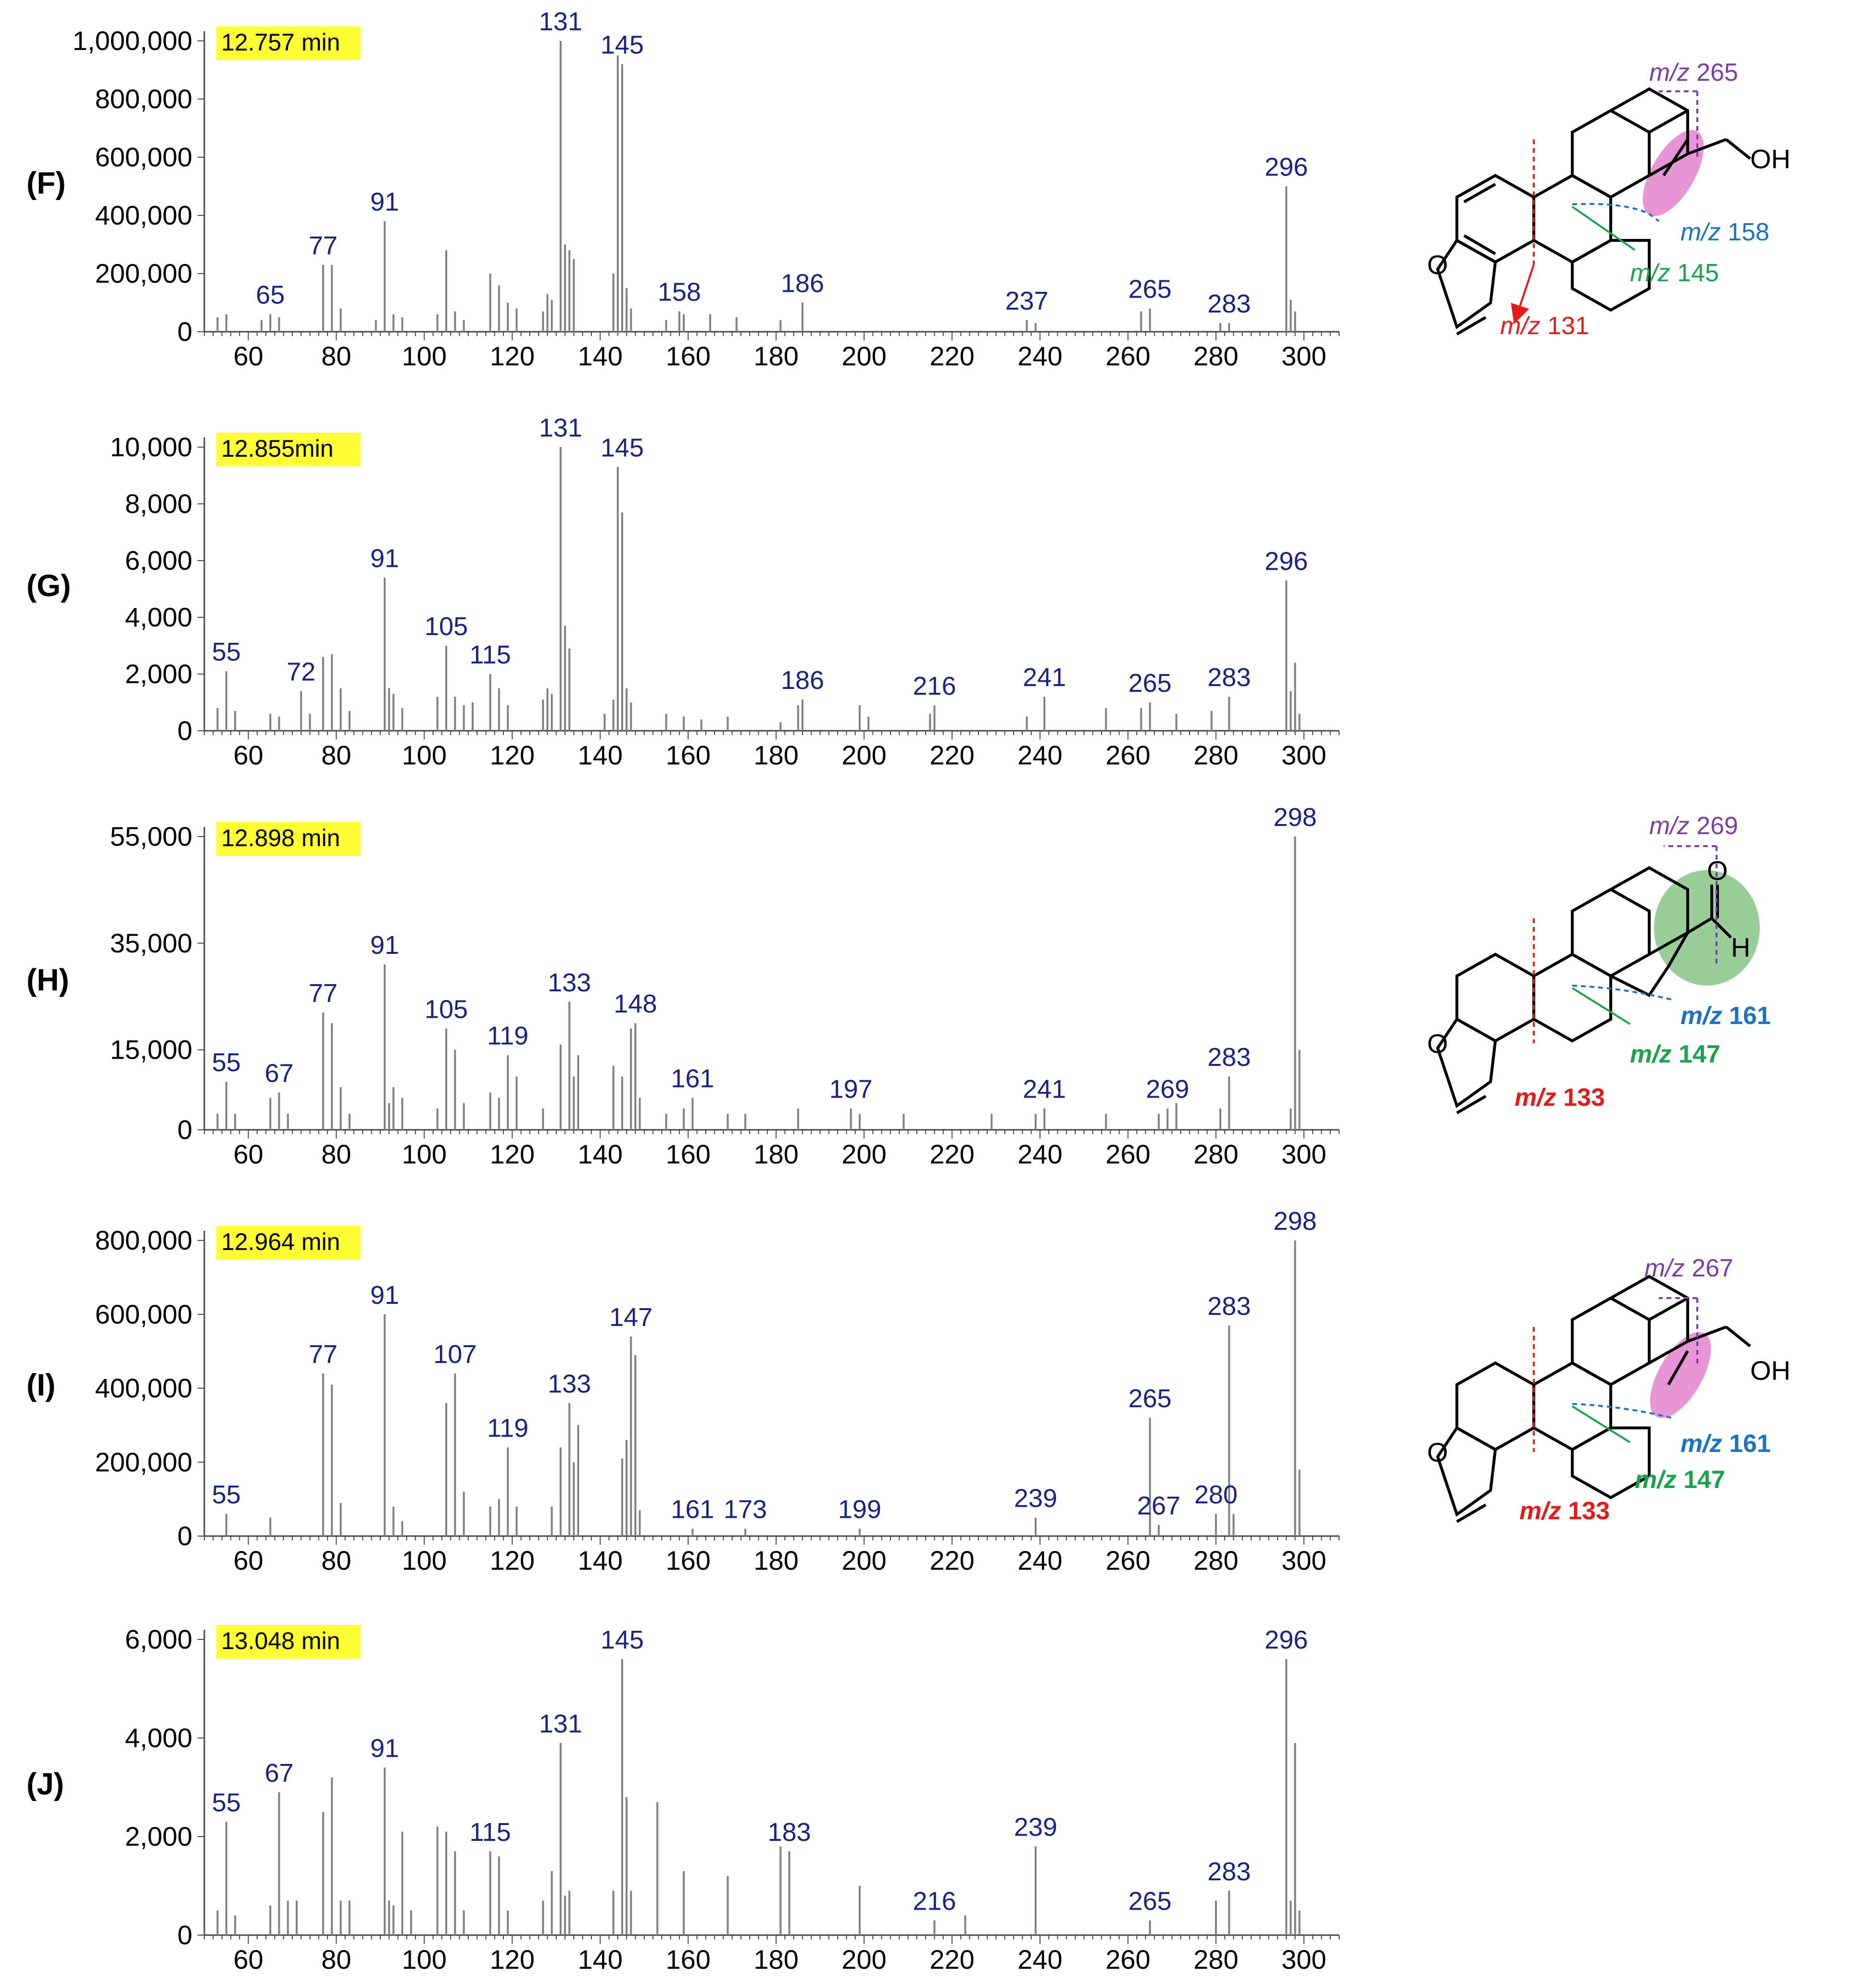 This screenshot has height=1988, width=1855. I want to click on peak-label: 183, so click(789, 1832).